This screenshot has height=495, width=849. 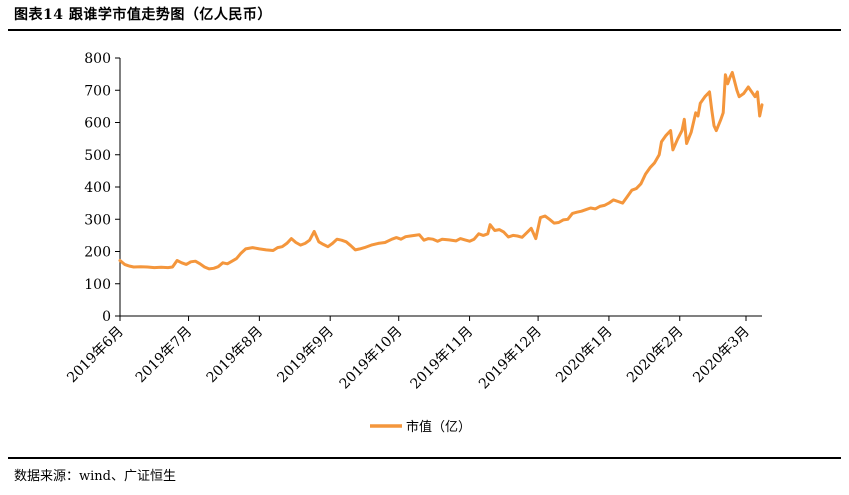 I want to click on top-rule, so click(x=424, y=30).